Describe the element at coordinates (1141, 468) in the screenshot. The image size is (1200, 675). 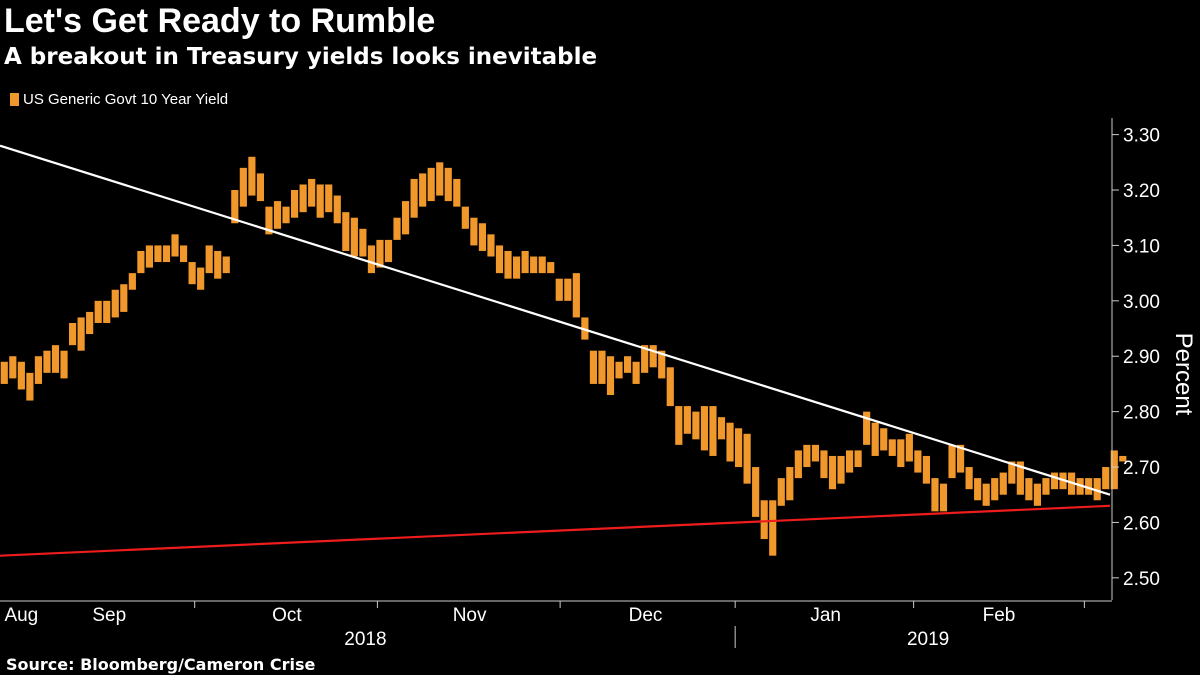
I see `y-tick-label: 2.70` at that location.